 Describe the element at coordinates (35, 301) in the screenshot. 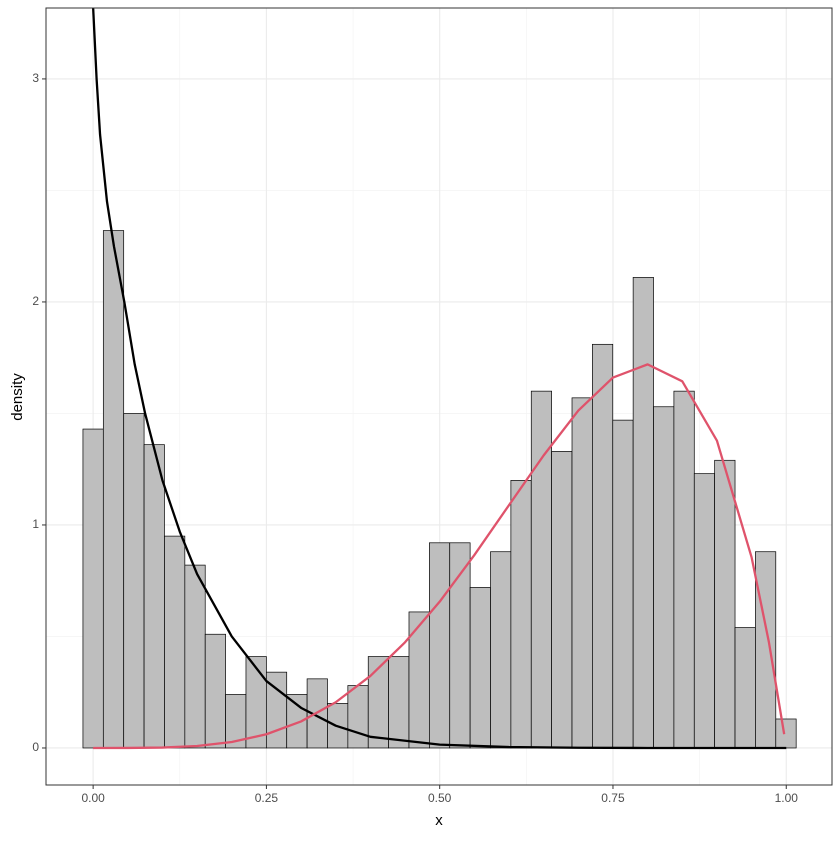

I see `y-tick-label: 2` at that location.